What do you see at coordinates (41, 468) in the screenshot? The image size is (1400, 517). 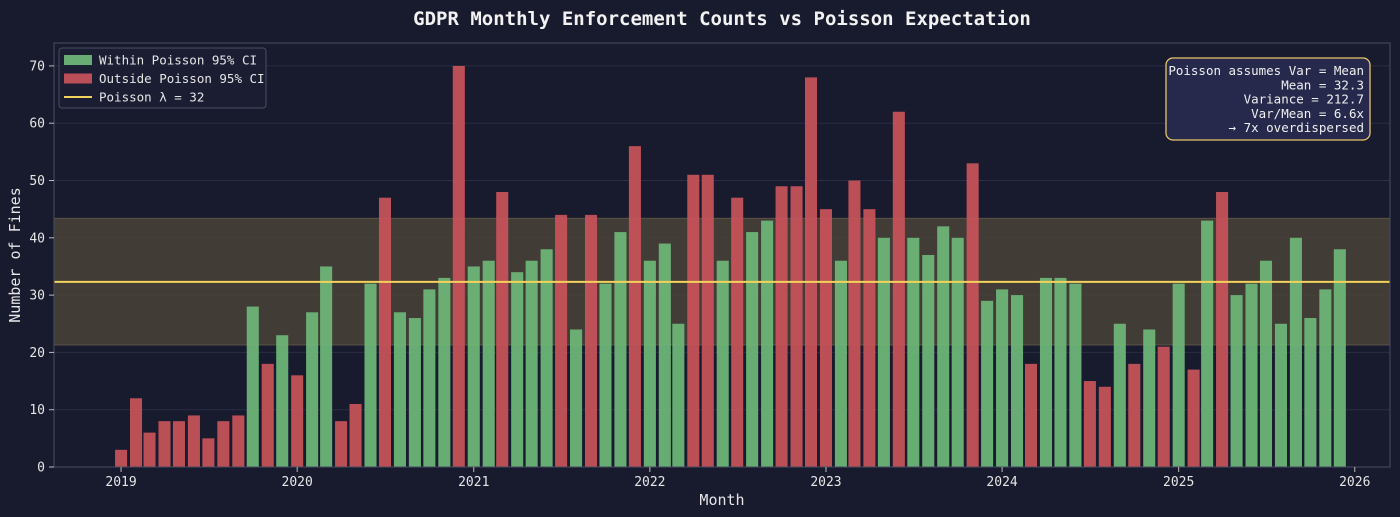 I see `y-tick-label: 0` at bounding box center [41, 468].